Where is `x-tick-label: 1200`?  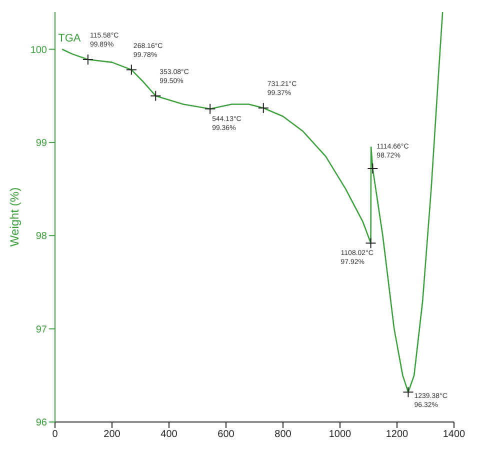 x-tick-label: 1200 is located at coordinates (397, 434).